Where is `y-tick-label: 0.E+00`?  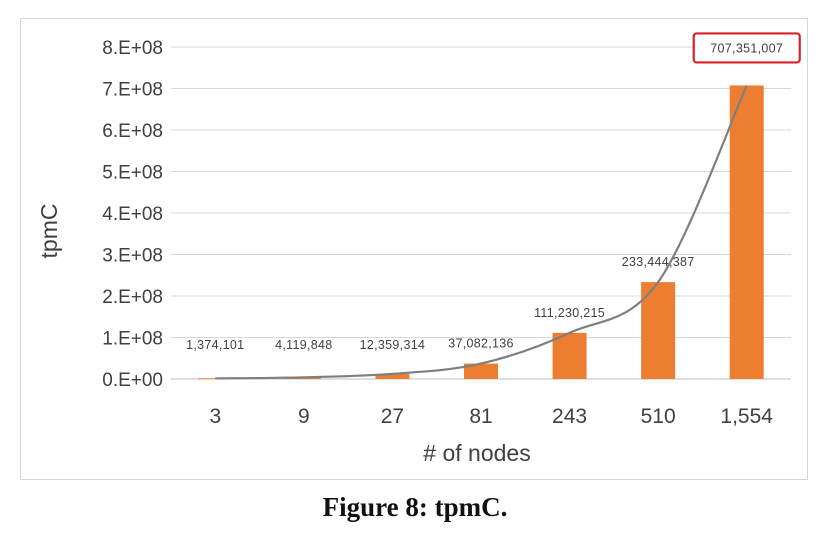
y-tick-label: 0.E+00 is located at coordinates (132, 380).